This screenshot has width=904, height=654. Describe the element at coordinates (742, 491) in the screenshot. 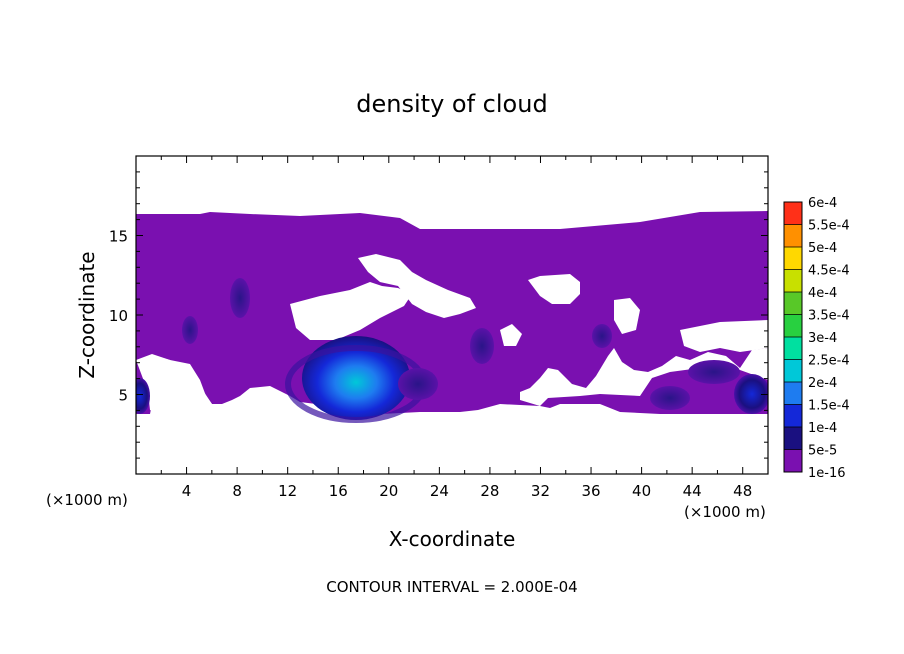

I see `x-tick-label: 48` at that location.